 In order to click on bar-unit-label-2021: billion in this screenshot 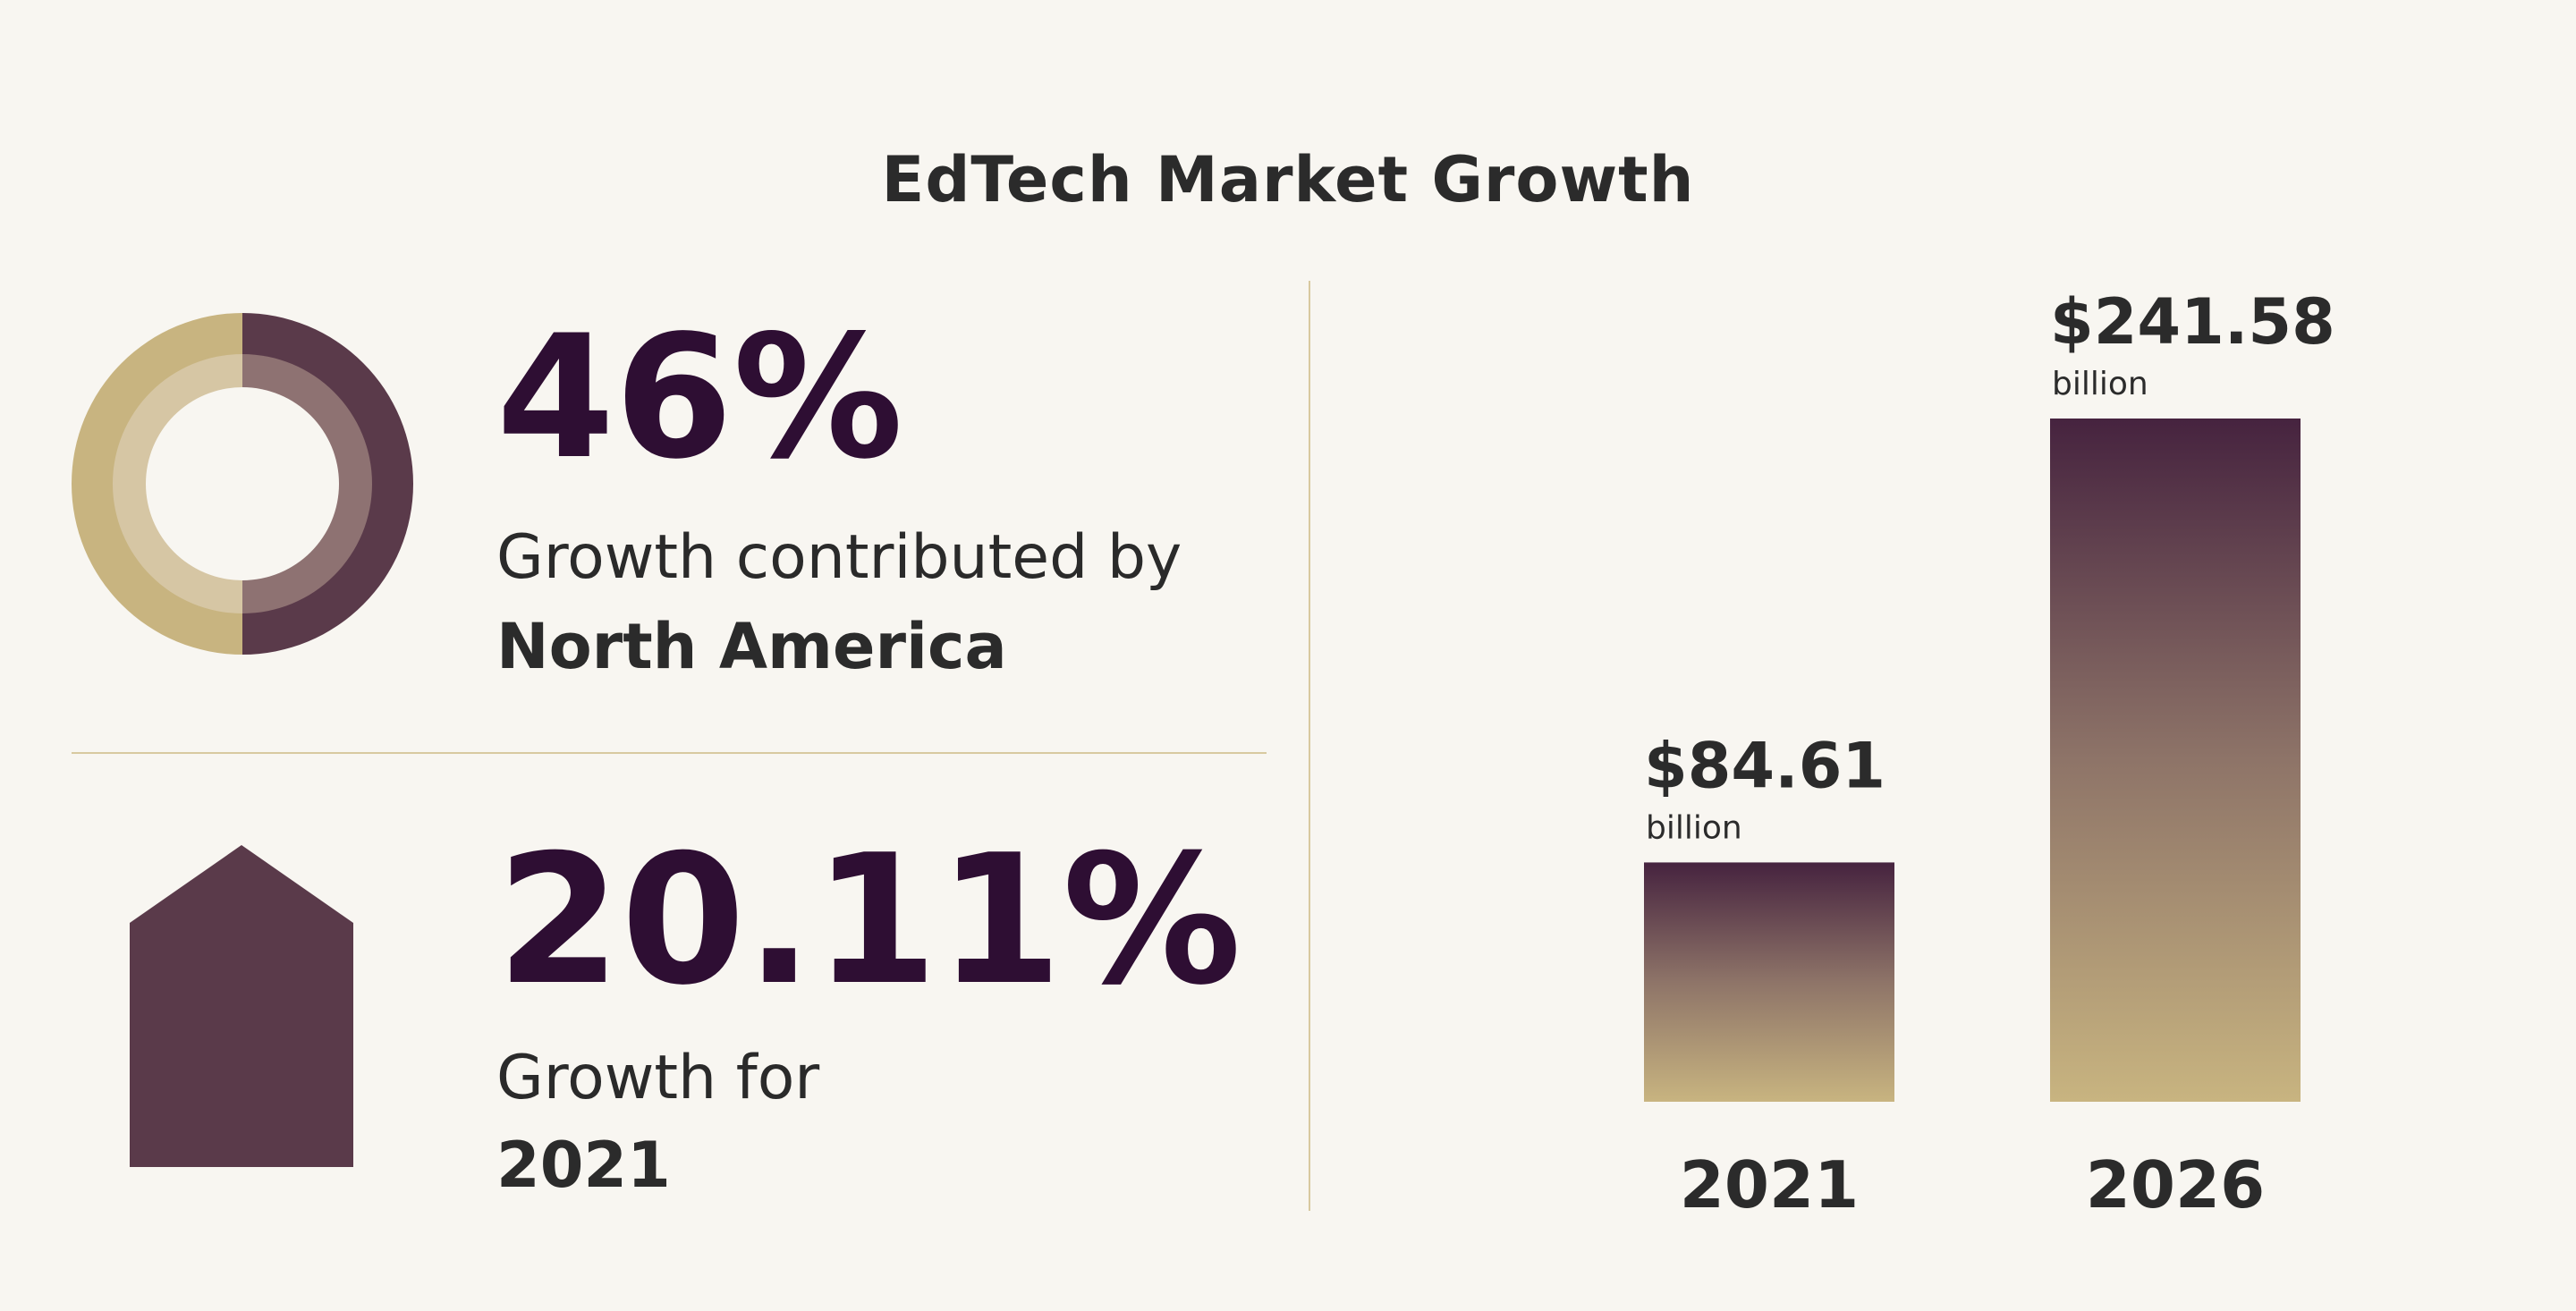, I will do `click(1694, 827)`.